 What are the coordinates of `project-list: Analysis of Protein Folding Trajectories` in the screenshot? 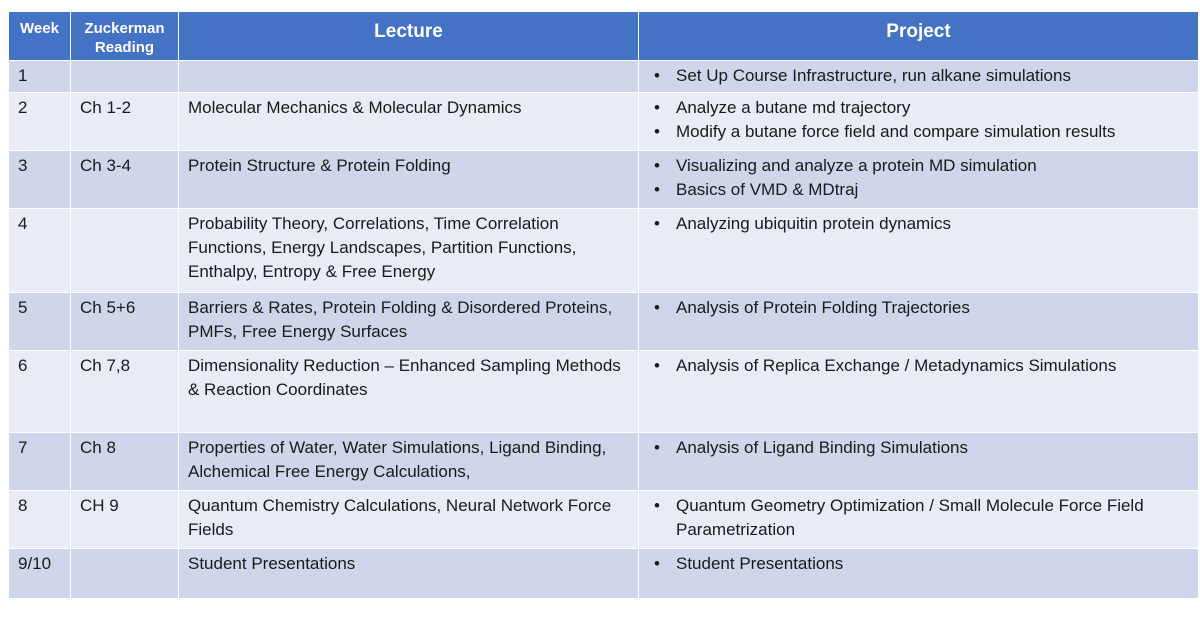 It's located at (919, 308).